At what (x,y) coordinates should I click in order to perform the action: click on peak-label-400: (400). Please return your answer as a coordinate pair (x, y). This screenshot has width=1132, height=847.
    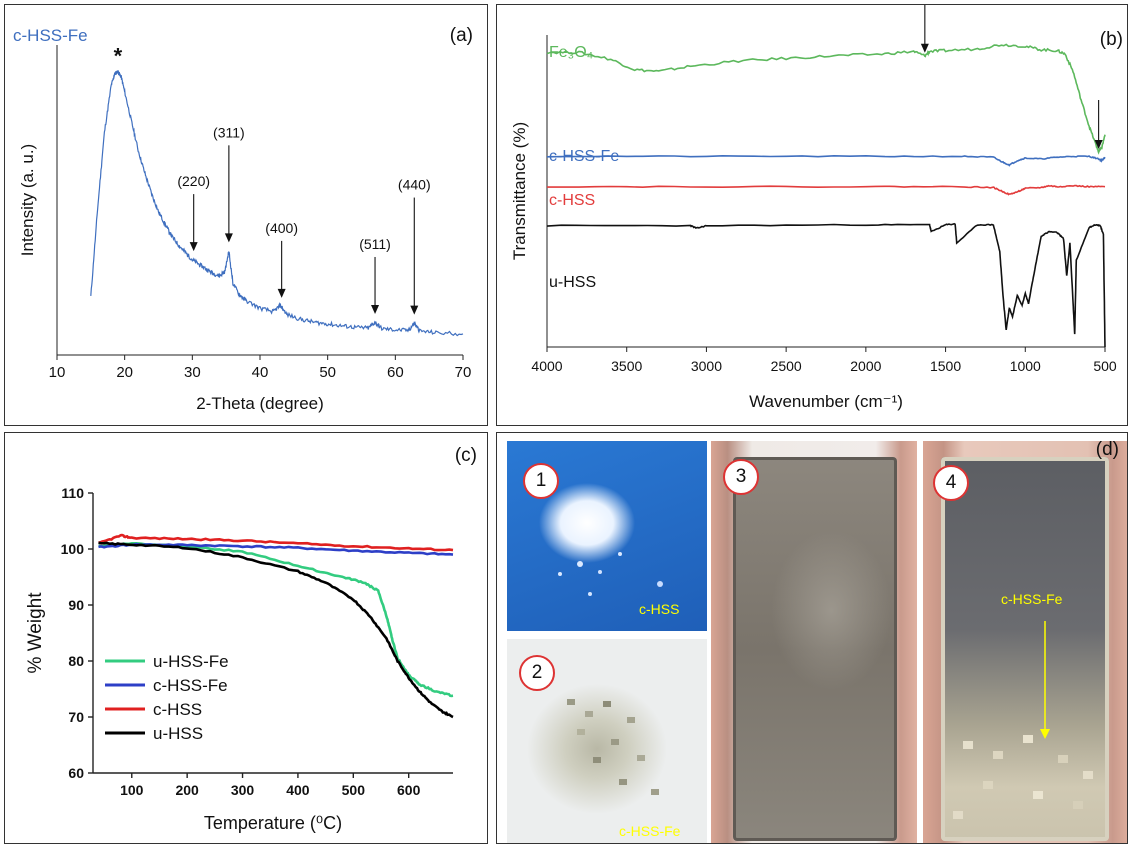
    Looking at the image, I should click on (281, 228).